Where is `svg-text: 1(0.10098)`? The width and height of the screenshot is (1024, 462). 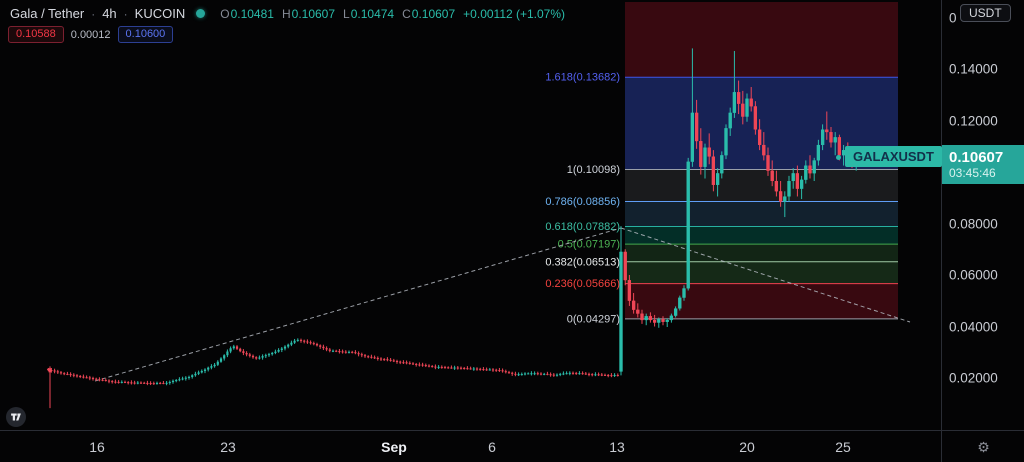 svg-text: 1(0.10098) is located at coordinates (593, 170).